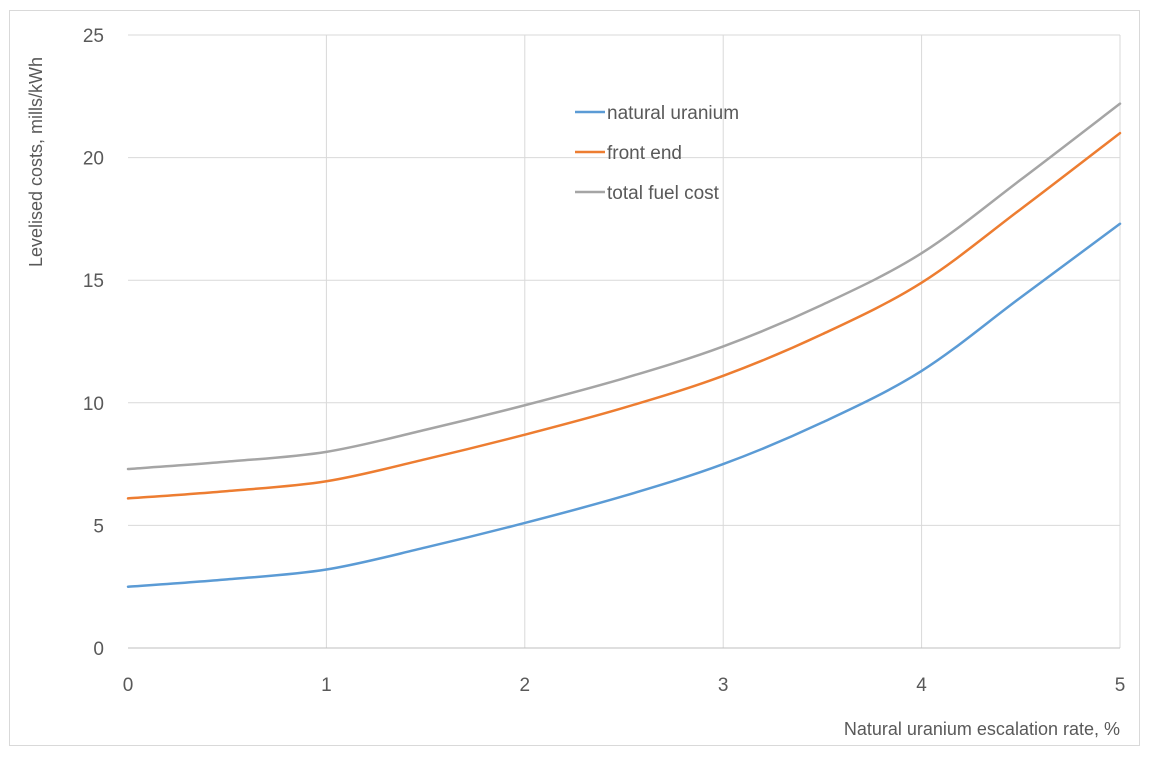 The image size is (1149, 759). I want to click on legend-label: front end, so click(644, 153).